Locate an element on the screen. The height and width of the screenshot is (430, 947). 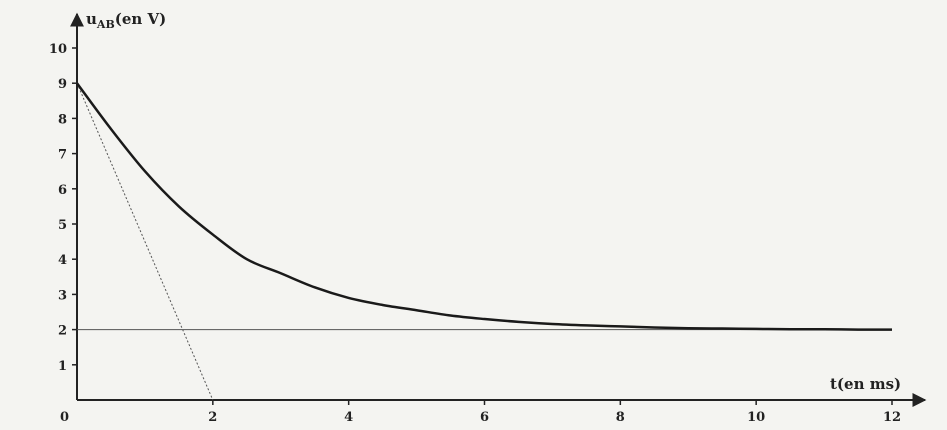
tangent-line is located at coordinates (145, 242).